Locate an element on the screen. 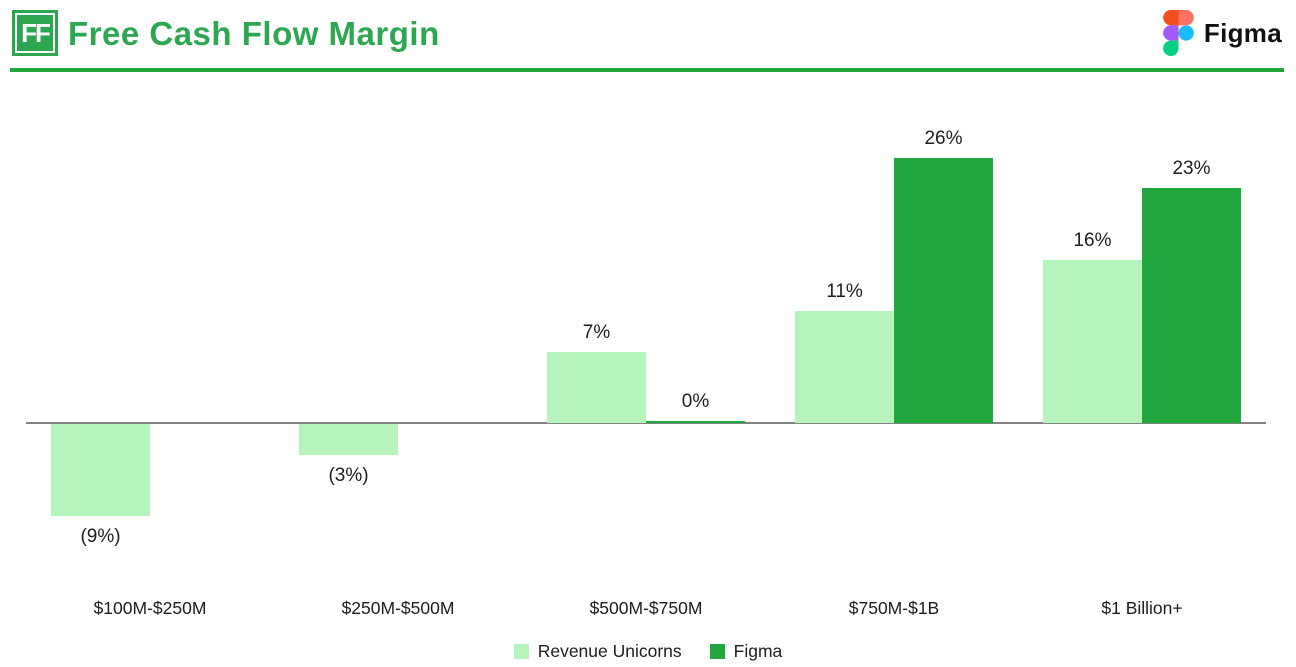 This screenshot has height=667, width=1296. figma-logo-icon is located at coordinates (1178, 33).